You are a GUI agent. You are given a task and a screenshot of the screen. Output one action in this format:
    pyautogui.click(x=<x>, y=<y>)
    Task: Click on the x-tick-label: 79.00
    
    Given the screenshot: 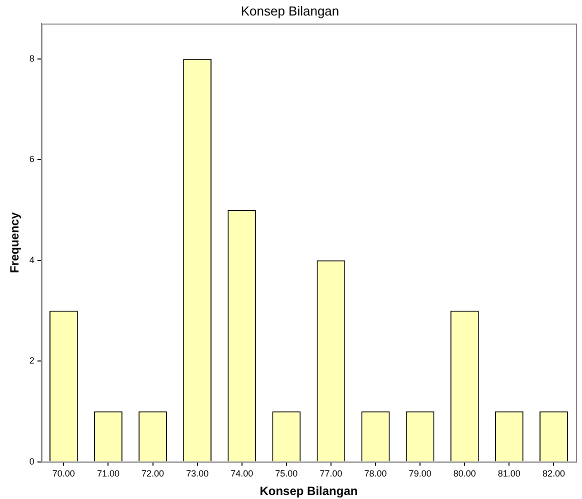 What is the action you would take?
    pyautogui.click(x=420, y=473)
    